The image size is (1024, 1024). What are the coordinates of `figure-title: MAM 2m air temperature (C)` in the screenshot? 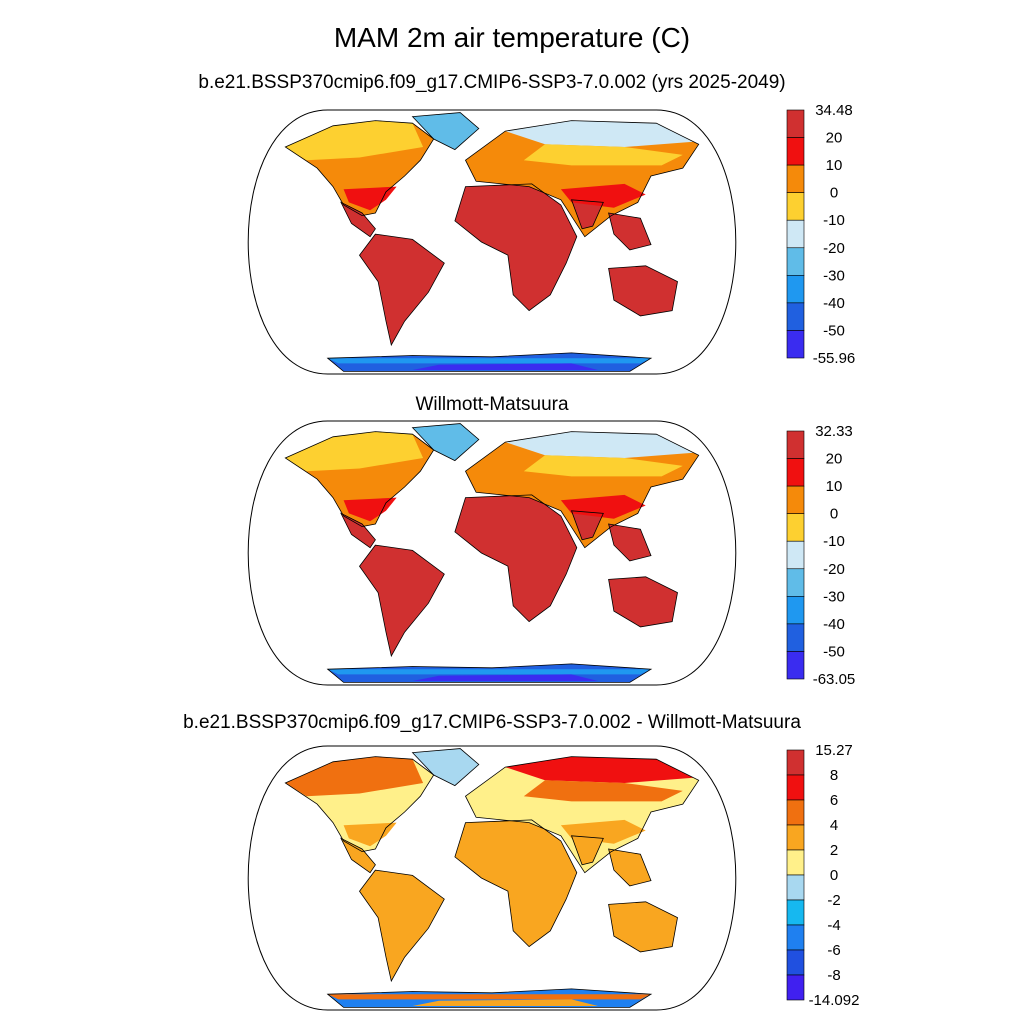 It's located at (512, 37).